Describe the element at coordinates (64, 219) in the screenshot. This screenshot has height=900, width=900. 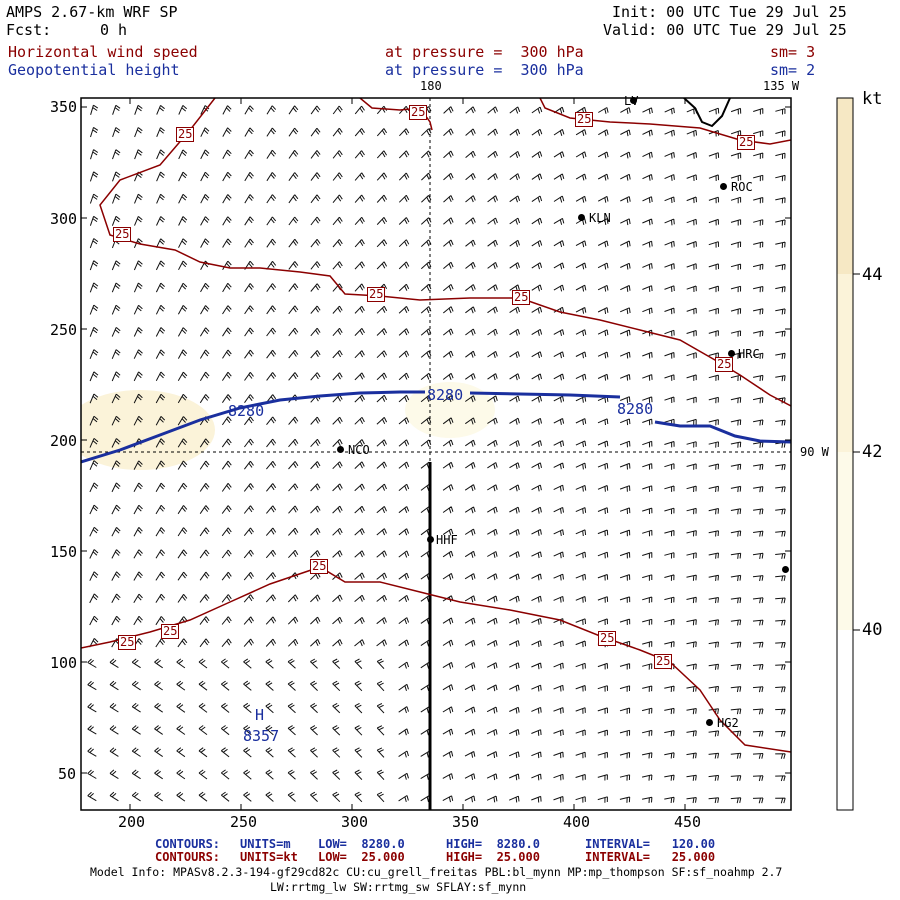
I see `y-tick-label: 300` at that location.